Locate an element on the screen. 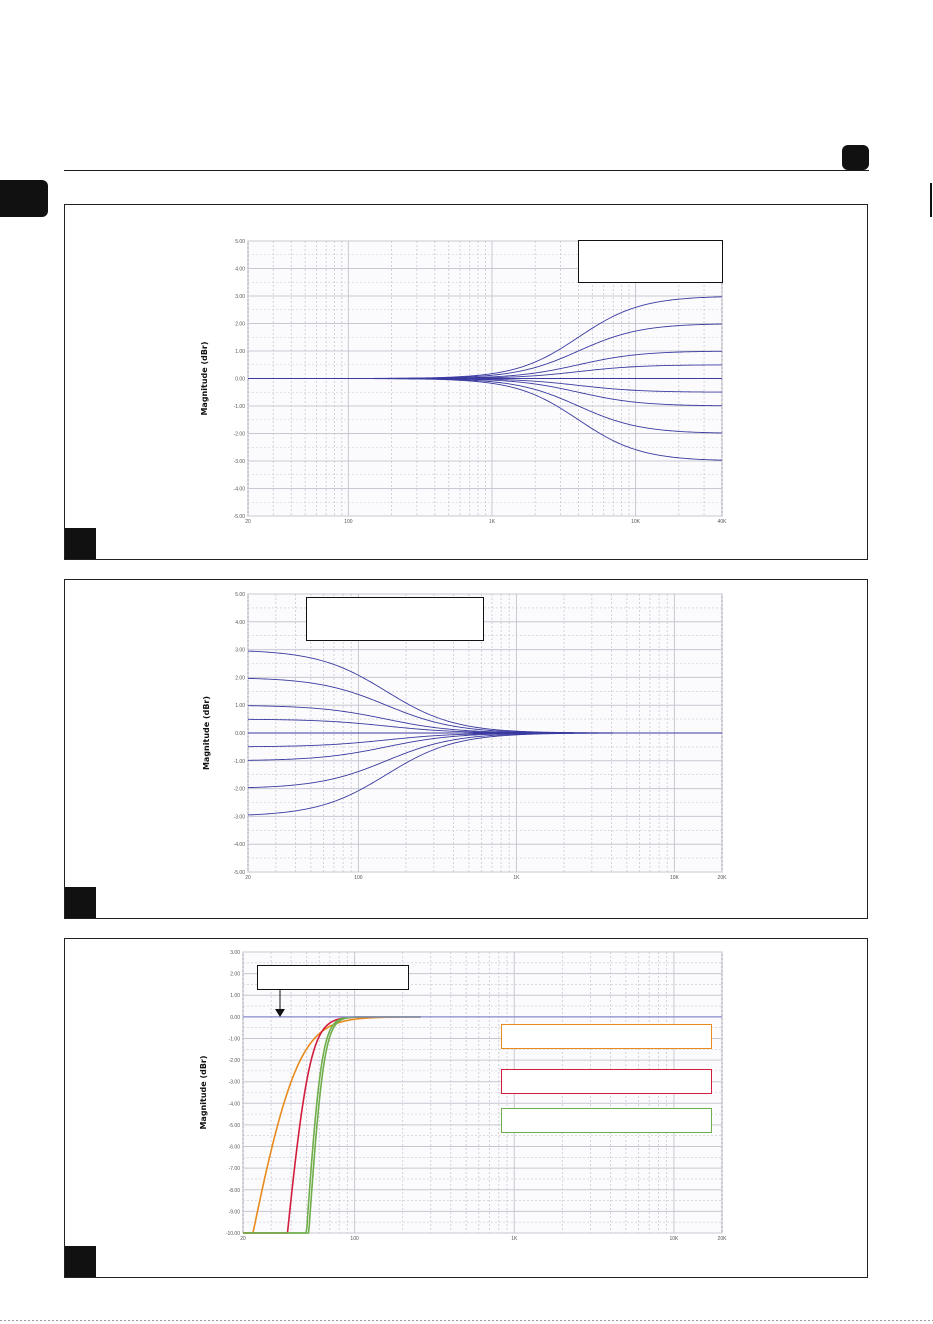  bottom-dotted-rule is located at coordinates (466, 1320).